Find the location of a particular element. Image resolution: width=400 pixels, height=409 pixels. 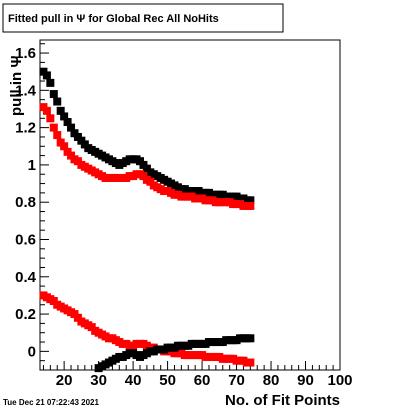

y-tick-label: 1.2 is located at coordinates (25, 128).